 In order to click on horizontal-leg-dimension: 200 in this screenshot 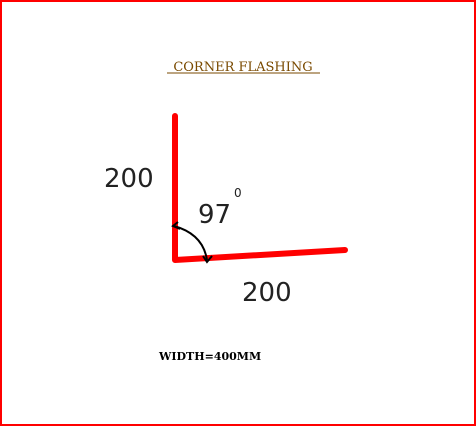, I will do `click(267, 293)`.